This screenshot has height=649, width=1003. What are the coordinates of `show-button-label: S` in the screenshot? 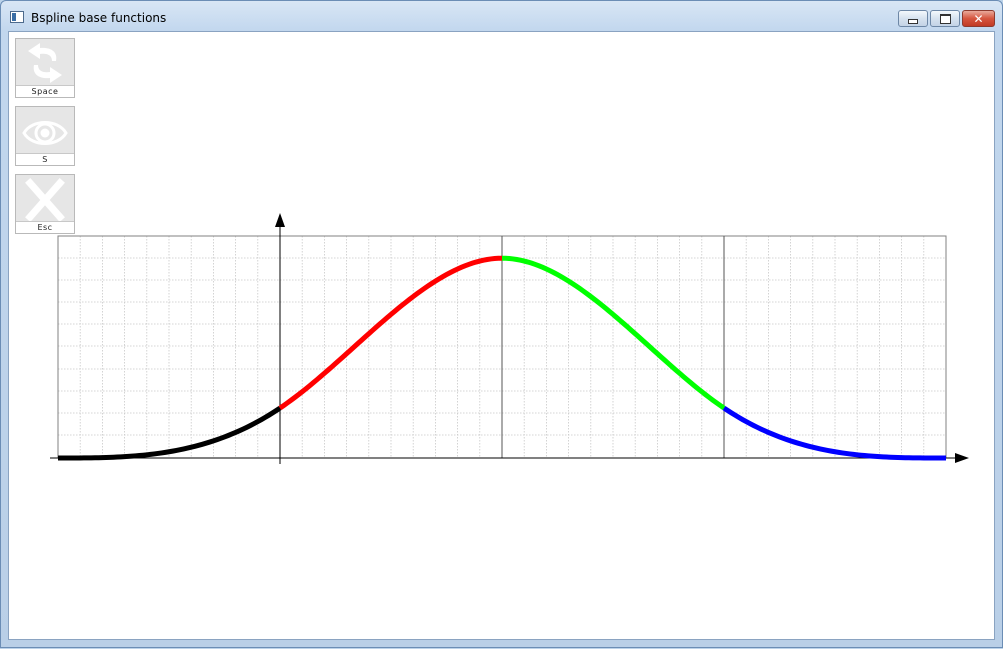 It's located at (45, 159).